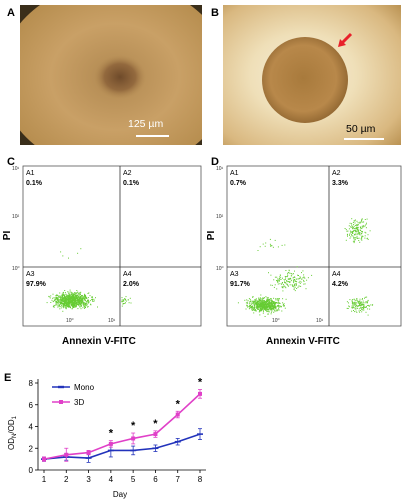 The height and width of the screenshot is (500, 405). I want to click on x-tick-label: 4, so click(111, 479).